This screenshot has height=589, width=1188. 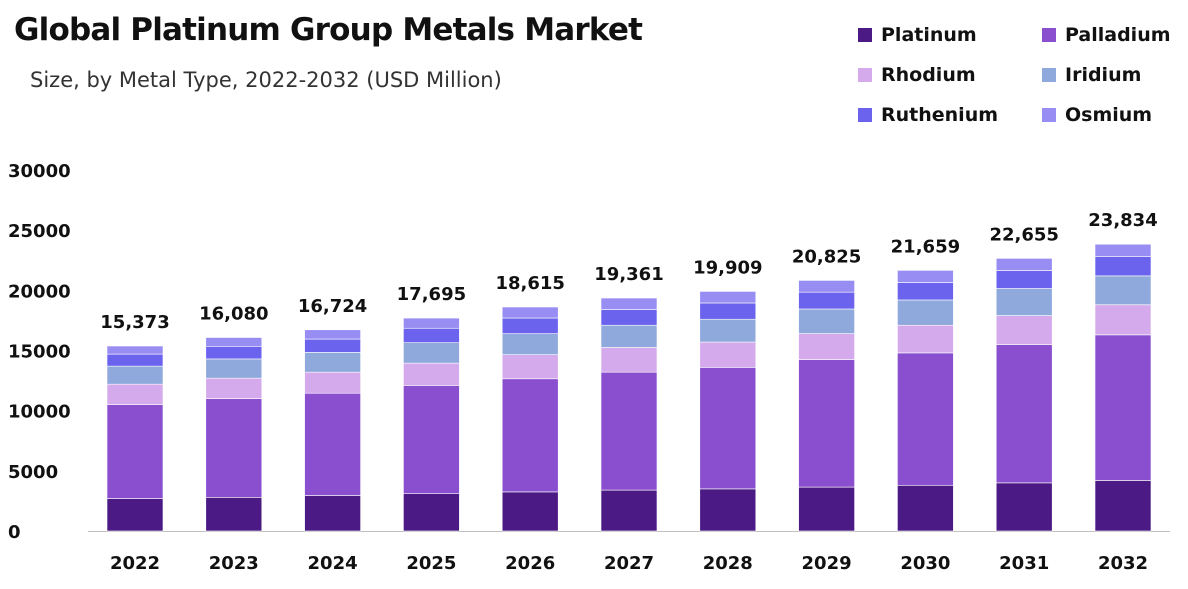 What do you see at coordinates (929, 35) in the screenshot?
I see `legend-label-platinum: Platinum` at bounding box center [929, 35].